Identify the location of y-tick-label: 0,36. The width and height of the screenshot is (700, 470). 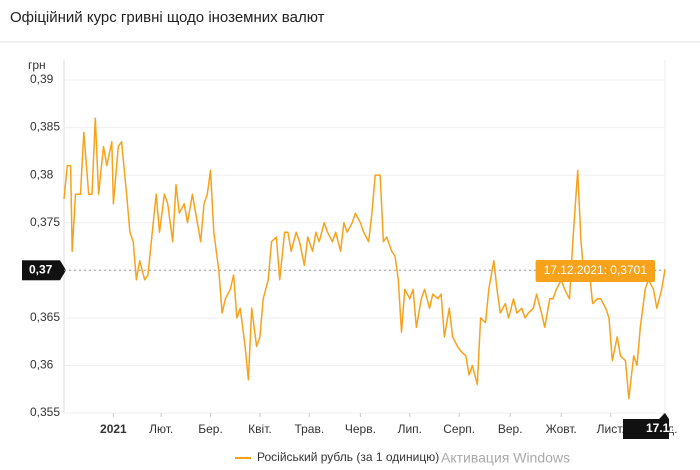
(42, 365).